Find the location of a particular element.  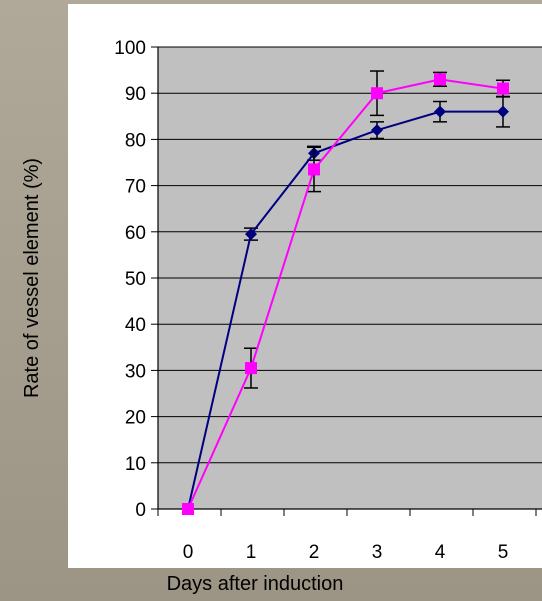

x-tick-label: 1 is located at coordinates (251, 552).